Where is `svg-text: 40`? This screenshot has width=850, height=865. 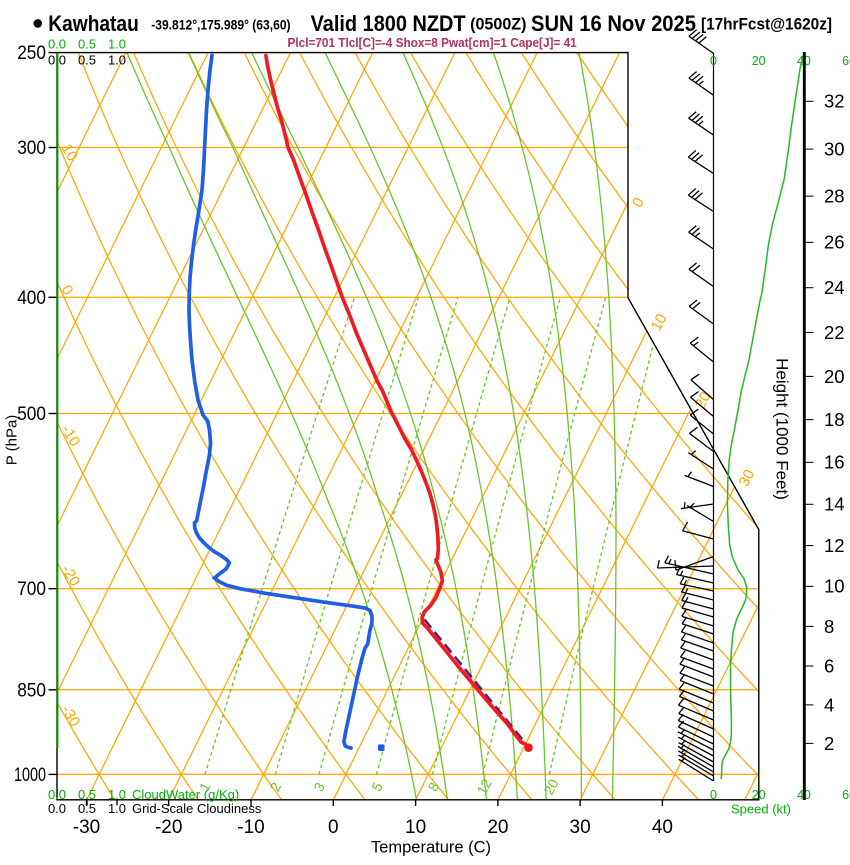 svg-text: 40 is located at coordinates (662, 827).